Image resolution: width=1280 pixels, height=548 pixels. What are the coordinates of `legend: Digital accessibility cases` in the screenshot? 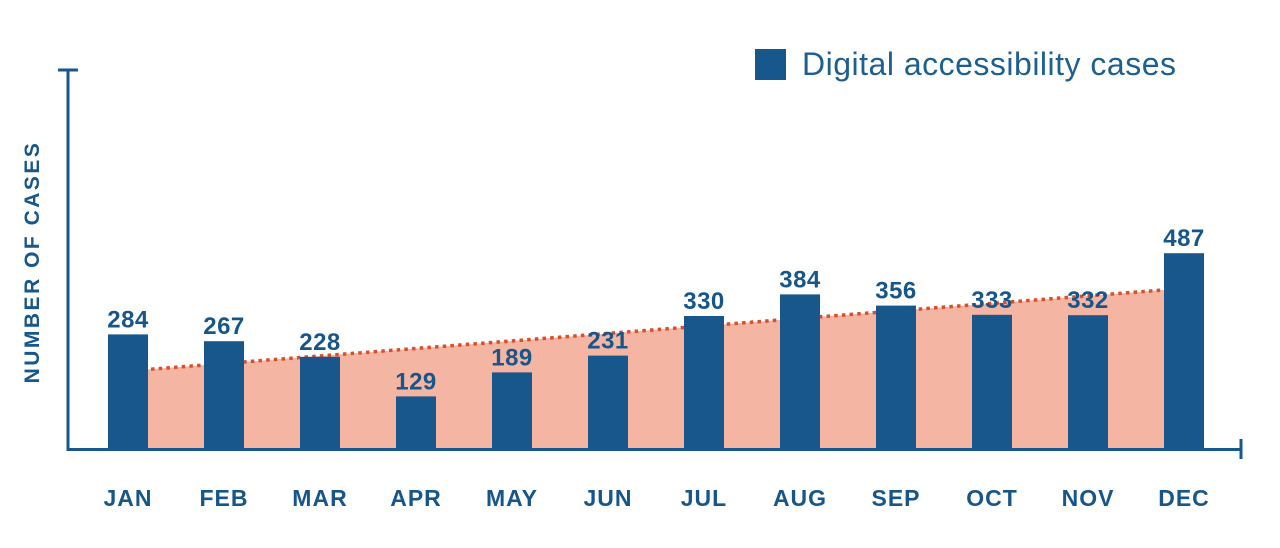 It's located at (966, 64).